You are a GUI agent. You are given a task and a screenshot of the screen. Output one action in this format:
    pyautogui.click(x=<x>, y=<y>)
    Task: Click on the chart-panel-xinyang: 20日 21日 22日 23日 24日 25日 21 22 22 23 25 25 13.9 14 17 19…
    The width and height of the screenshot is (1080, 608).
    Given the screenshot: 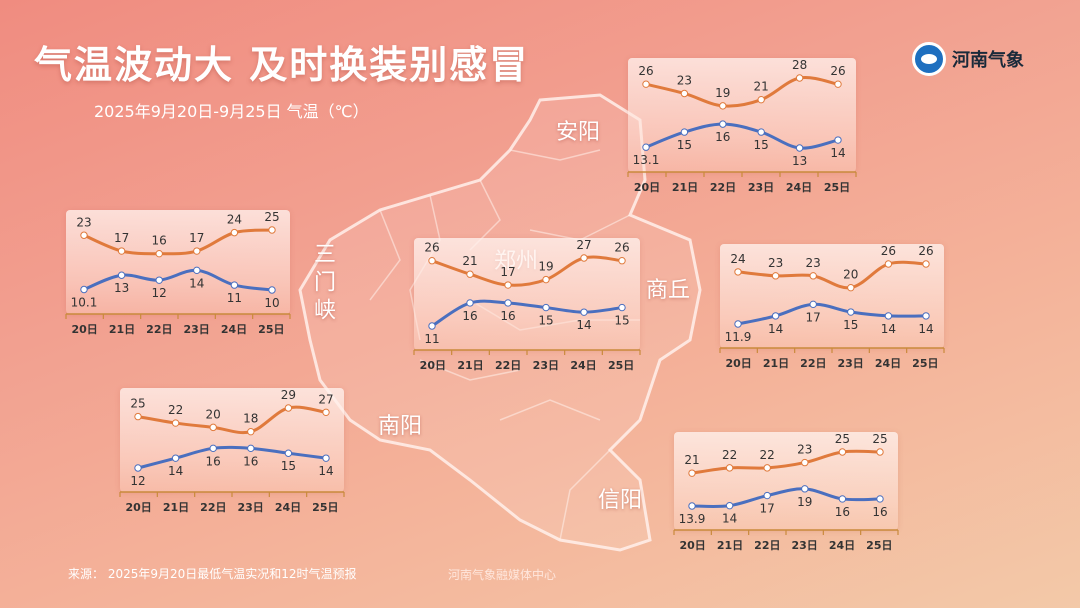 What is the action you would take?
    pyautogui.click(x=786, y=492)
    